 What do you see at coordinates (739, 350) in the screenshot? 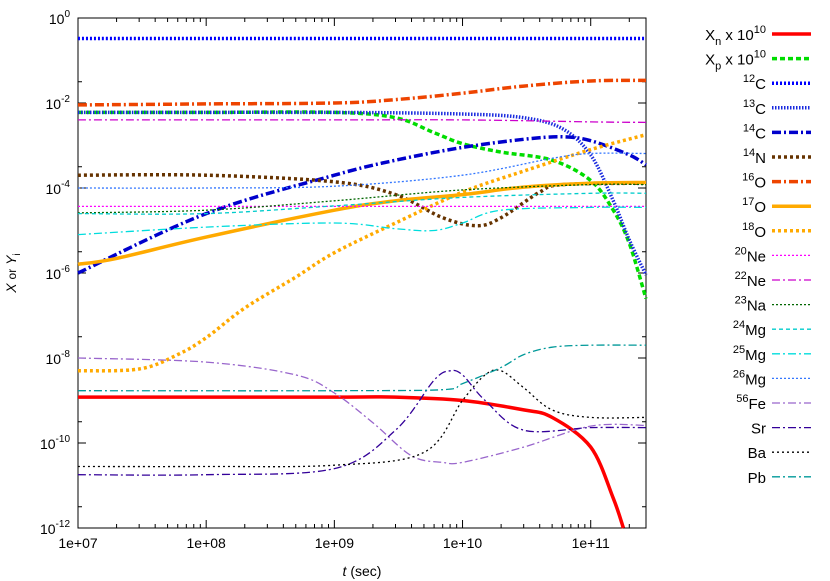
I see `legend-isotope-mass: 25` at bounding box center [739, 350].